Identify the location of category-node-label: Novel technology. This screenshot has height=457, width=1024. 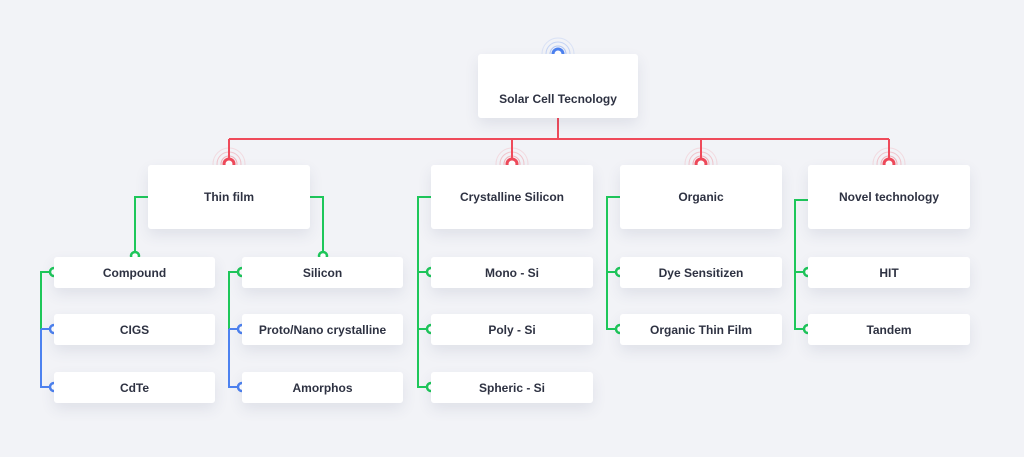
(888, 197).